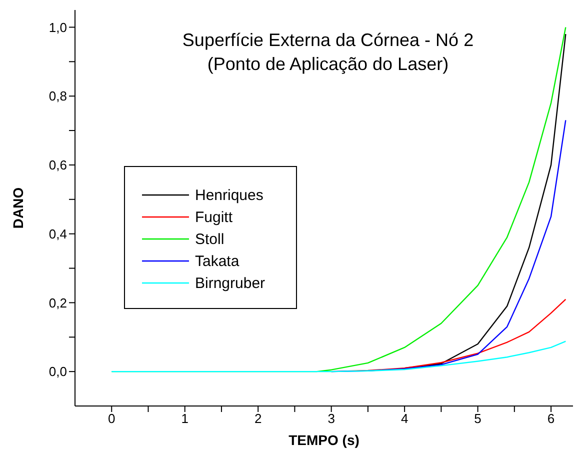  What do you see at coordinates (230, 283) in the screenshot?
I see `legend-label: Birngruber` at bounding box center [230, 283].